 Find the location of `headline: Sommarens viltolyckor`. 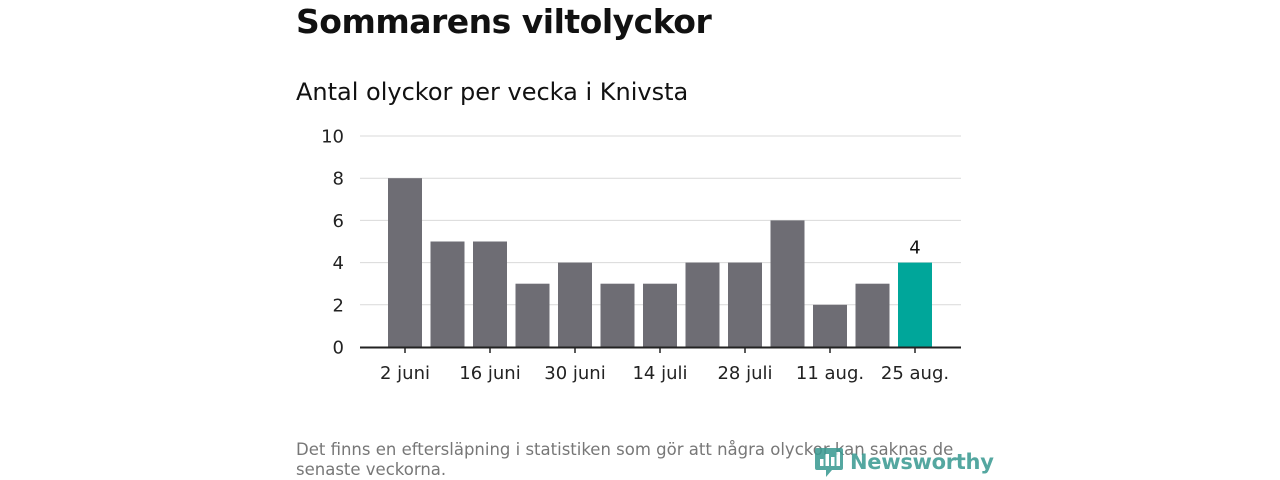

headline: Sommarens viltolyckor is located at coordinates (504, 21).